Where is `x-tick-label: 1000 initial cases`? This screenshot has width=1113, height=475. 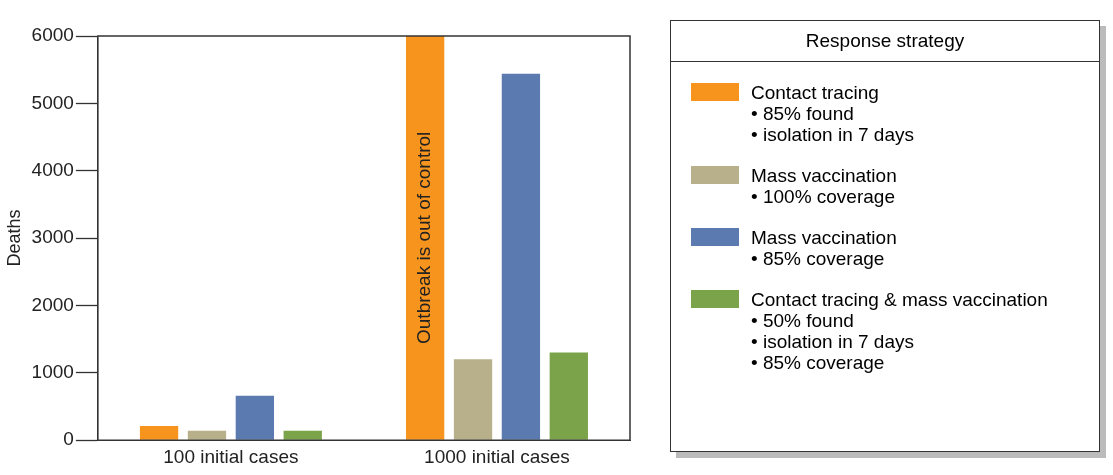
x-tick-label: 1000 initial cases is located at coordinates (497, 456).